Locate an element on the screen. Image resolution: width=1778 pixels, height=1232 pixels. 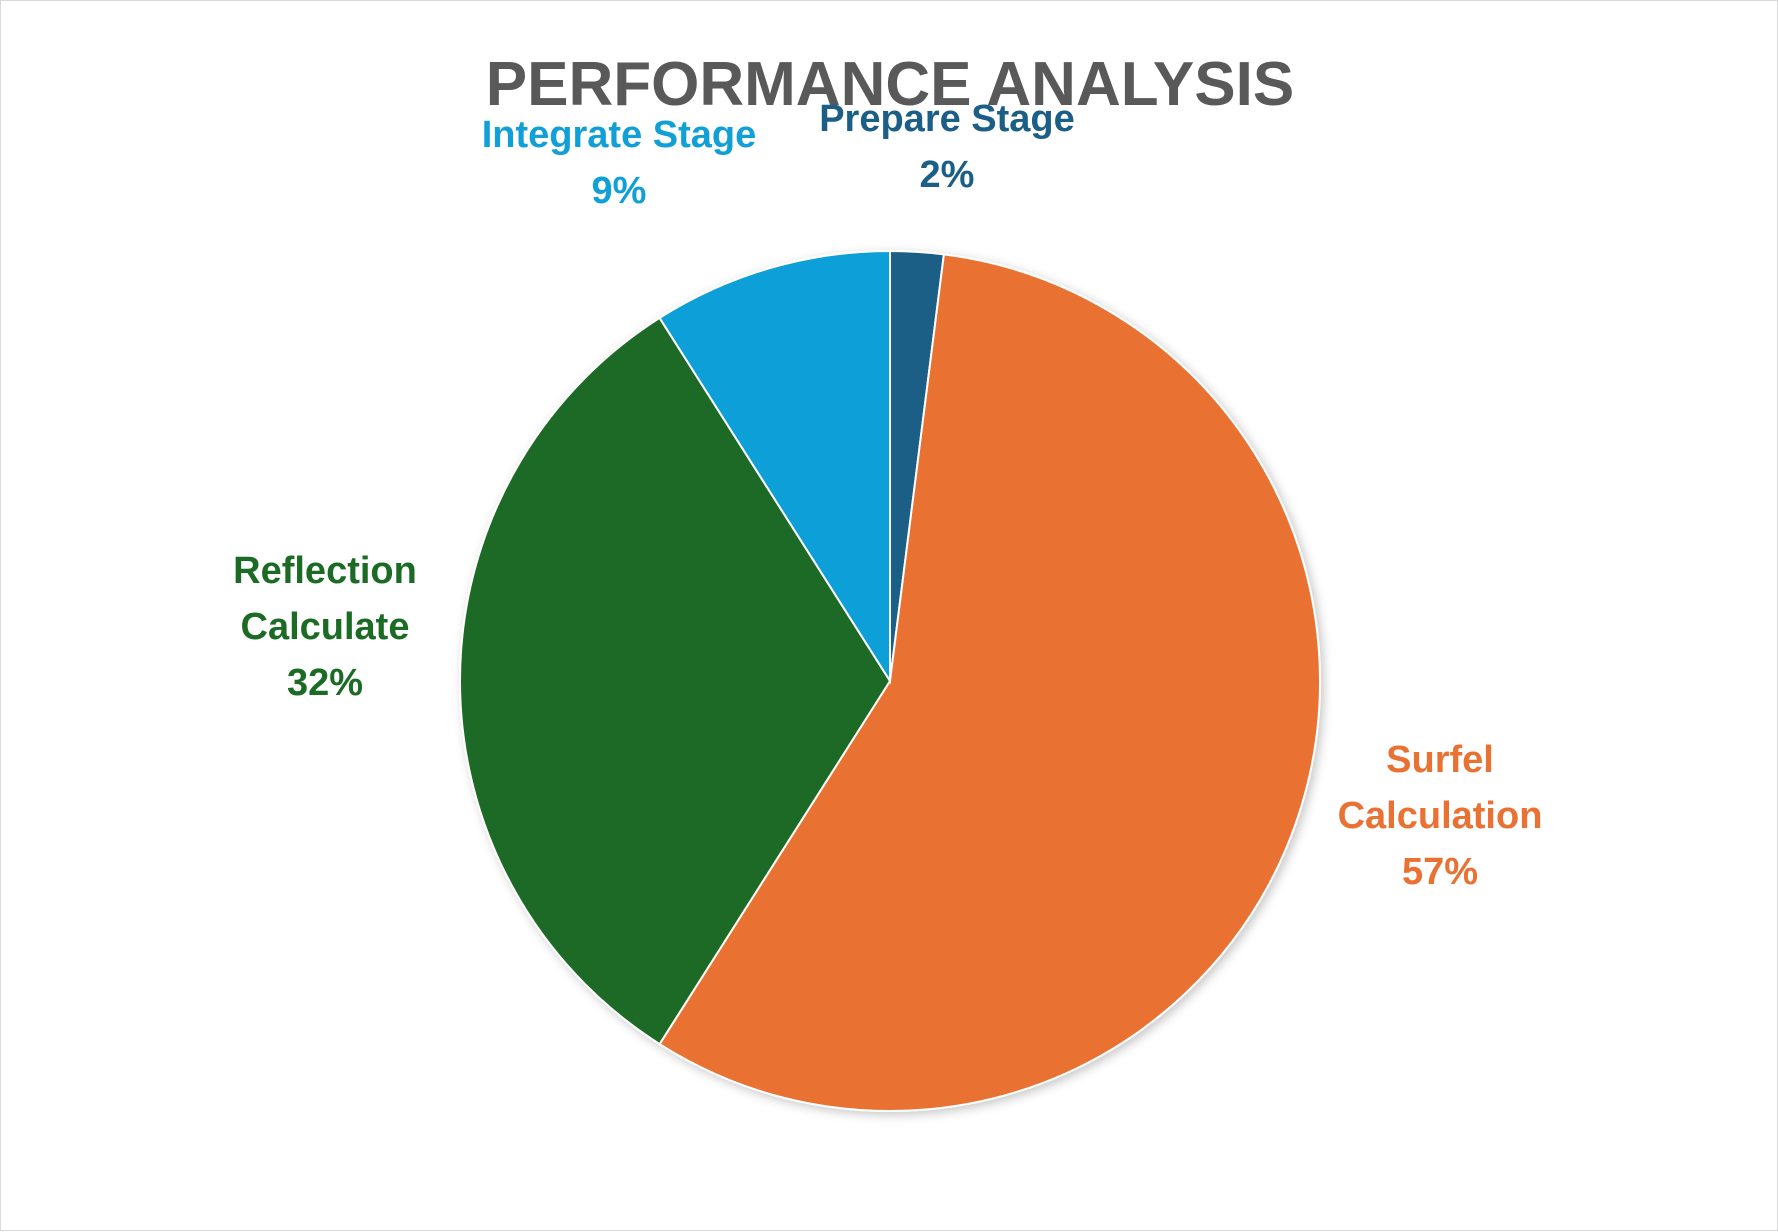
pie-slice-integrate-stage is located at coordinates (774, 467).